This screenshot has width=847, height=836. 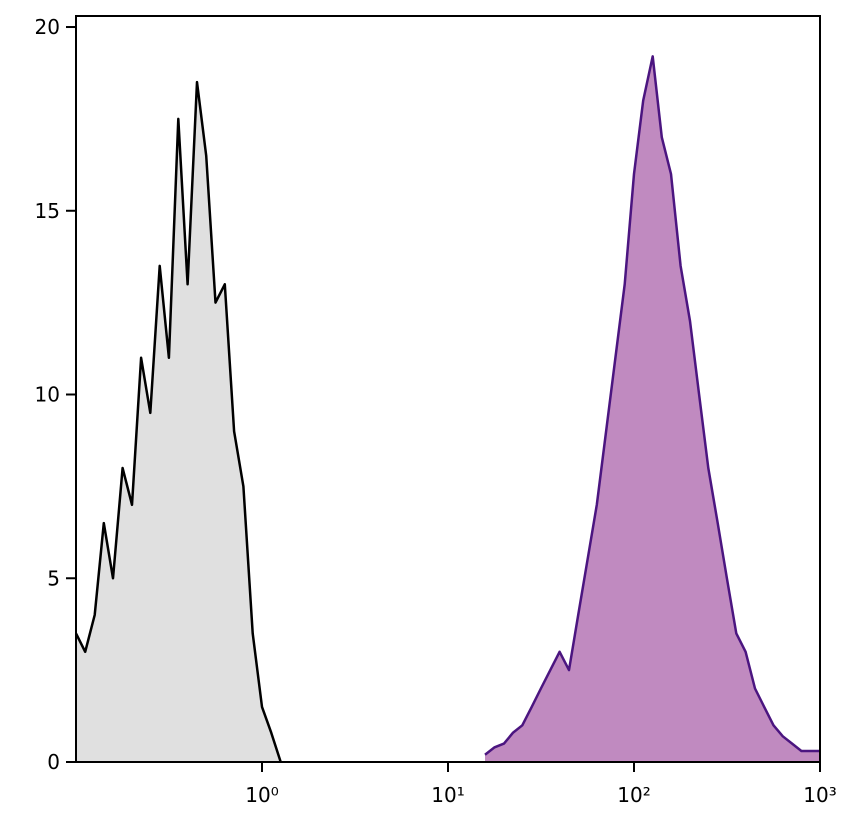 What do you see at coordinates (47, 211) in the screenshot?
I see `y-tick-label: 15` at bounding box center [47, 211].